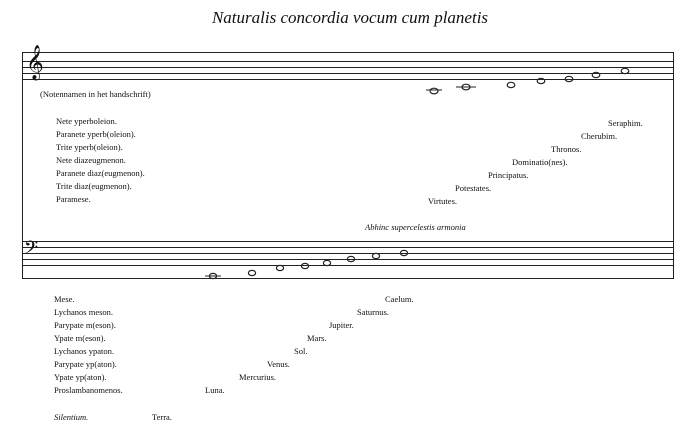 The height and width of the screenshot is (435, 700). I want to click on upper-left-label: Trite diaz(eugmenon)., so click(94, 186).